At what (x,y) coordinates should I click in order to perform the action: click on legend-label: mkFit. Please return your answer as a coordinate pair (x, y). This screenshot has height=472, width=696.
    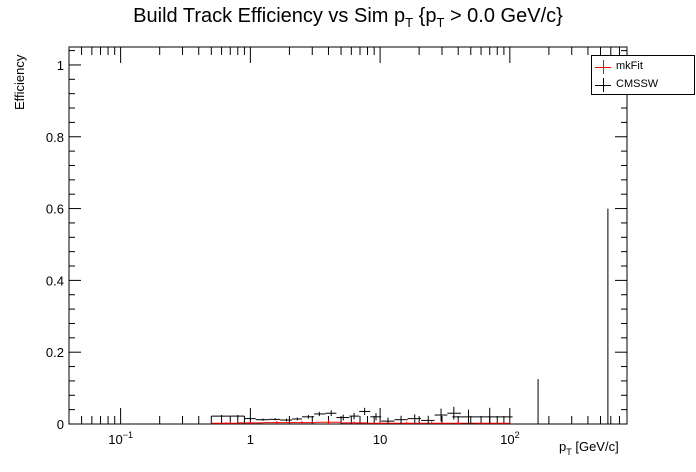
    Looking at the image, I should click on (629, 66).